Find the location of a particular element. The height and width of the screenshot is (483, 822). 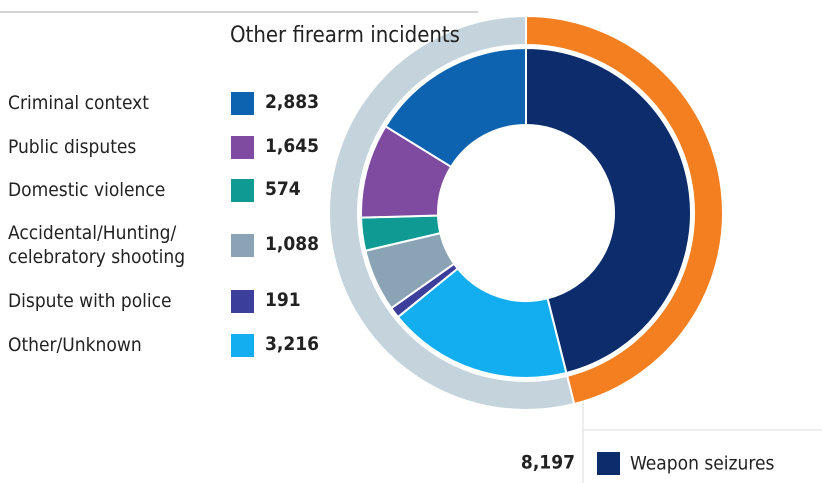

value-label: 2,883 is located at coordinates (292, 102).